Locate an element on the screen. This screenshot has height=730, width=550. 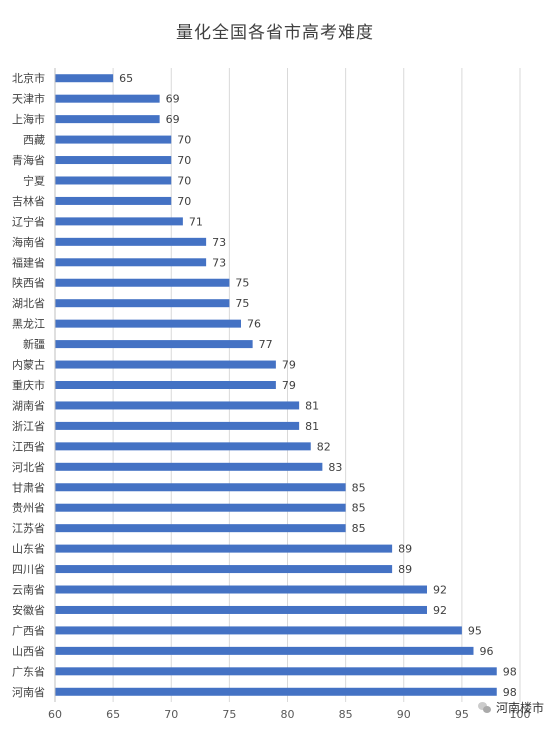
watermark-text: 河南楼市 is located at coordinates (519, 708).